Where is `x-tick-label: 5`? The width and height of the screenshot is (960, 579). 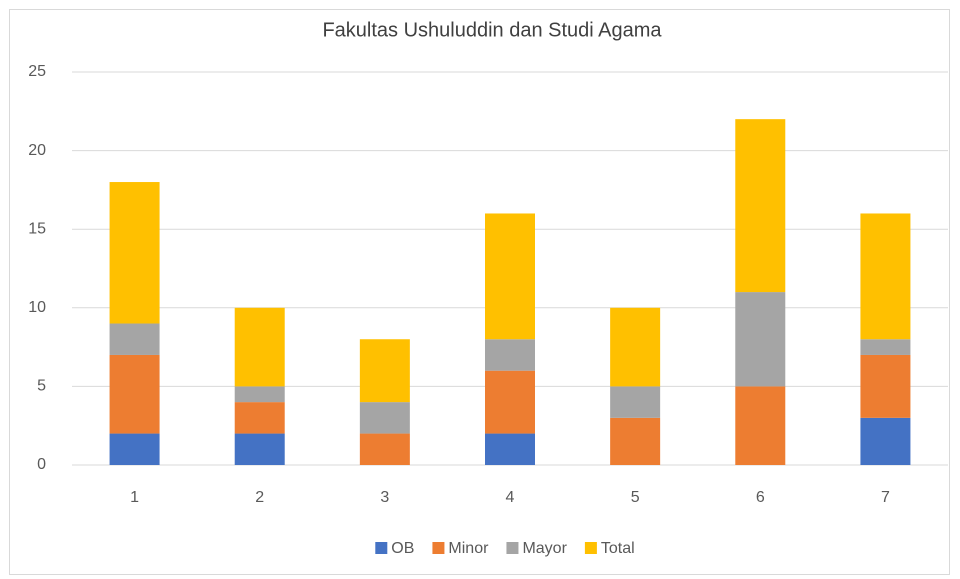
x-tick-label: 5 is located at coordinates (635, 497).